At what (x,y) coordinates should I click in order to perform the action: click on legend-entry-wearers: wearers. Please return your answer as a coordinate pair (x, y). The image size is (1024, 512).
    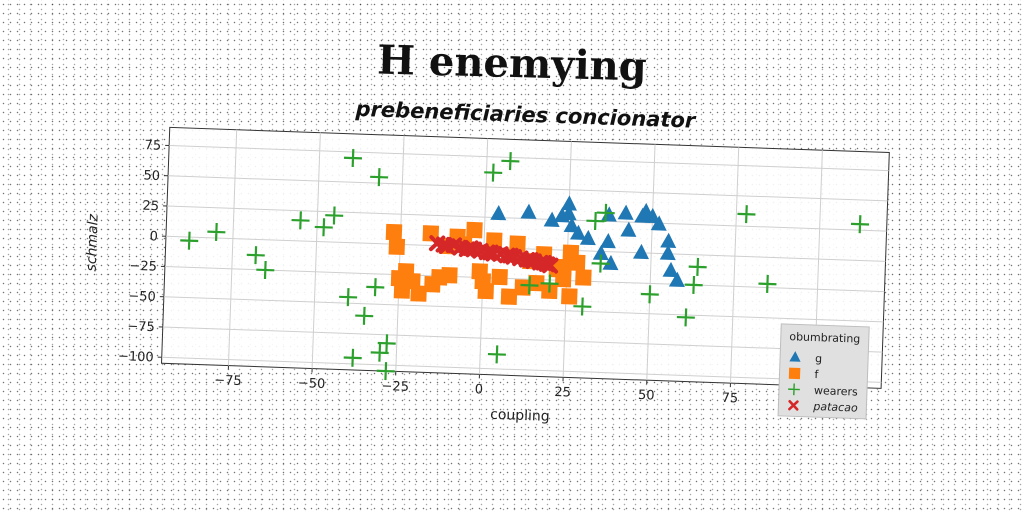
    Looking at the image, I should click on (823, 391).